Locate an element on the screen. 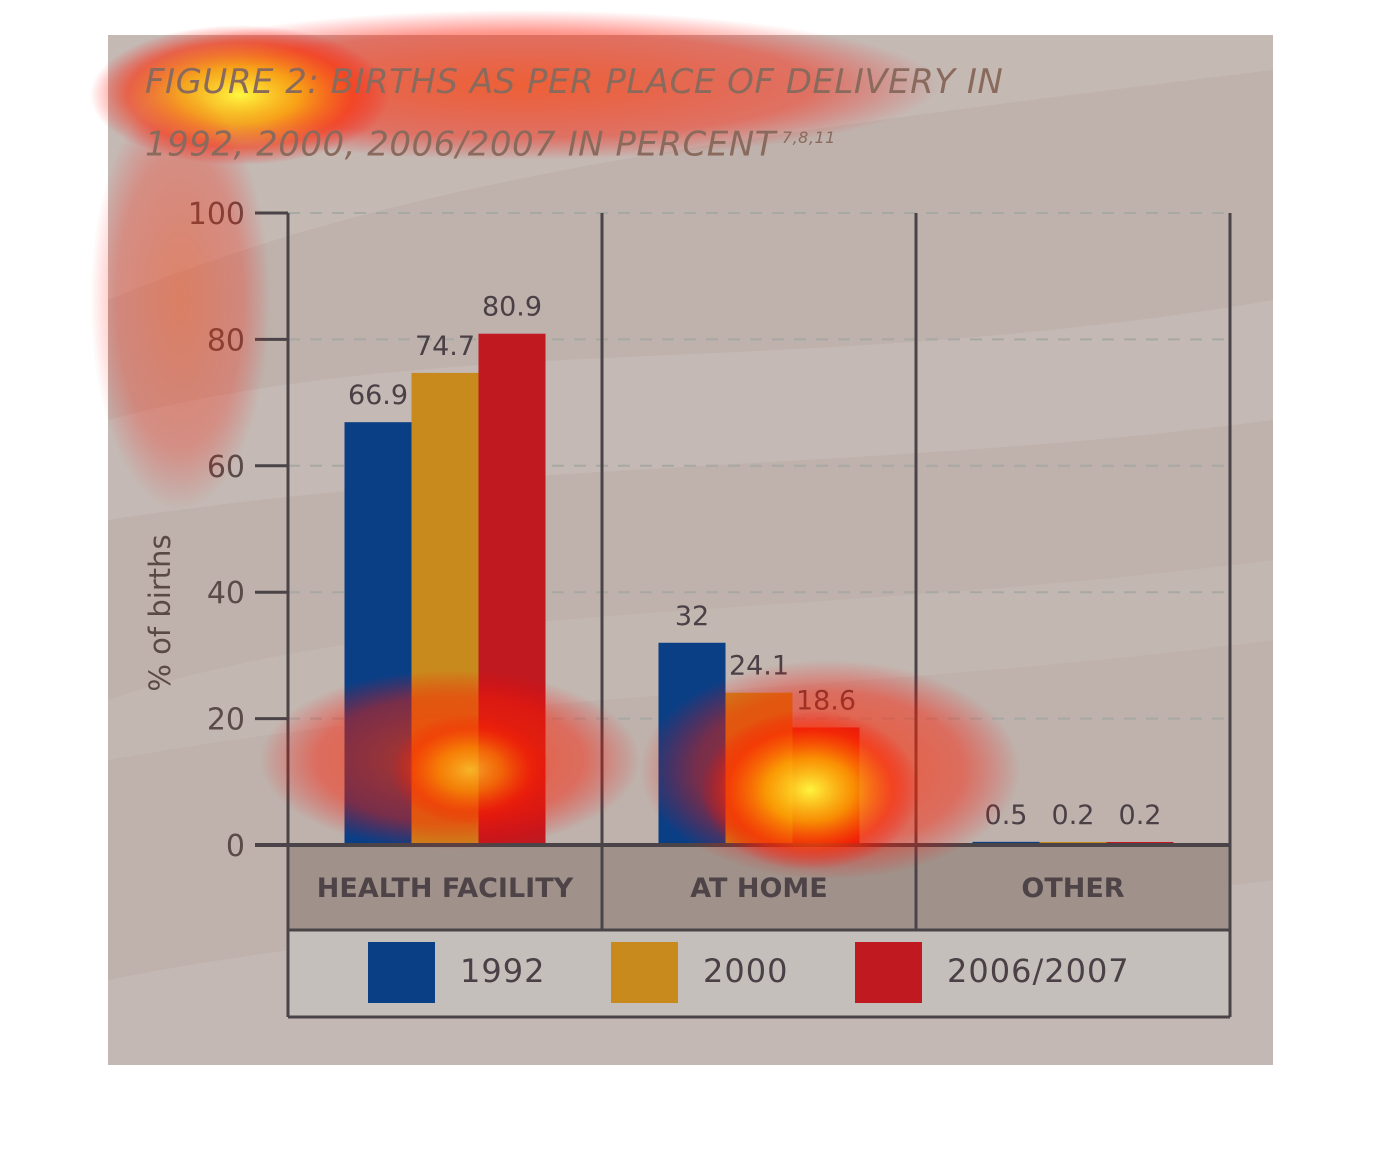 The width and height of the screenshot is (1382, 1160). category-label: OTHER is located at coordinates (1072, 888).